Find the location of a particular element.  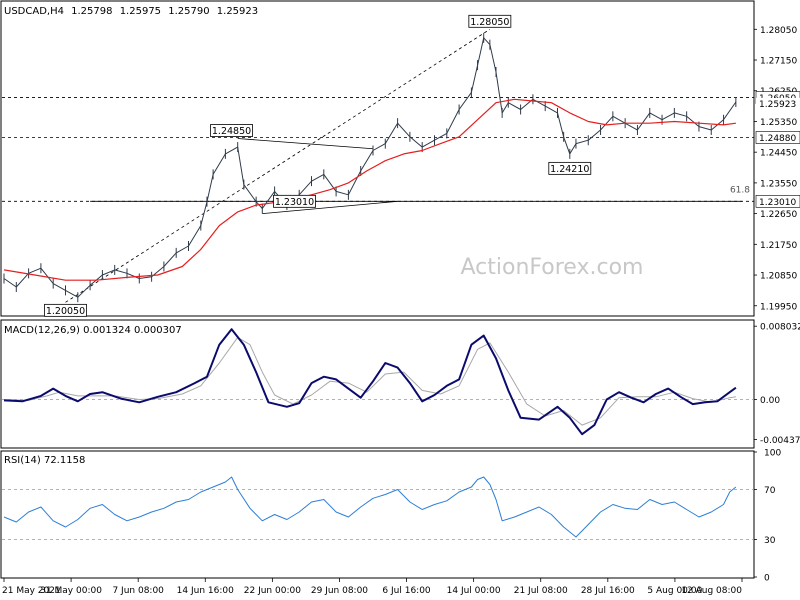

fib-label: 61.8 is located at coordinates (740, 191).